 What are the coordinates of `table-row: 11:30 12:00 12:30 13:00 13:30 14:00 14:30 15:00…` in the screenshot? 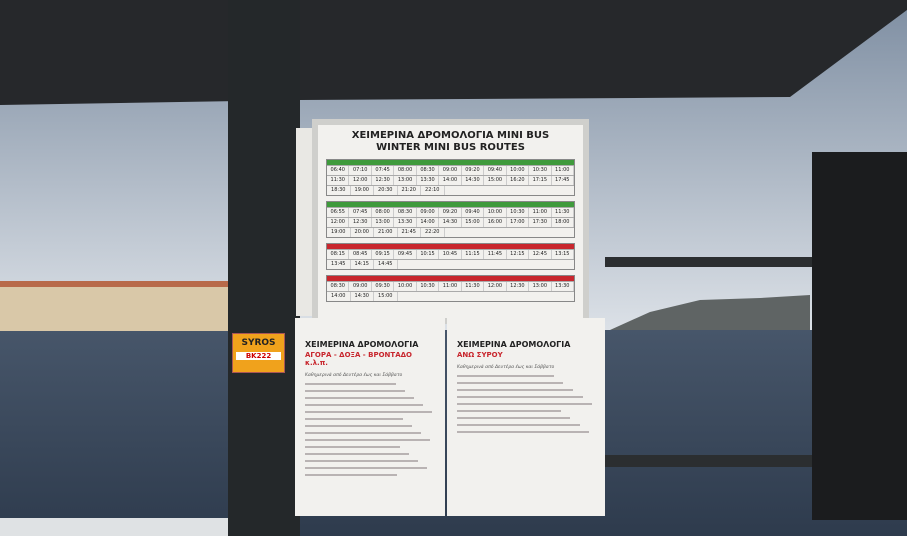 It's located at (450, 180).